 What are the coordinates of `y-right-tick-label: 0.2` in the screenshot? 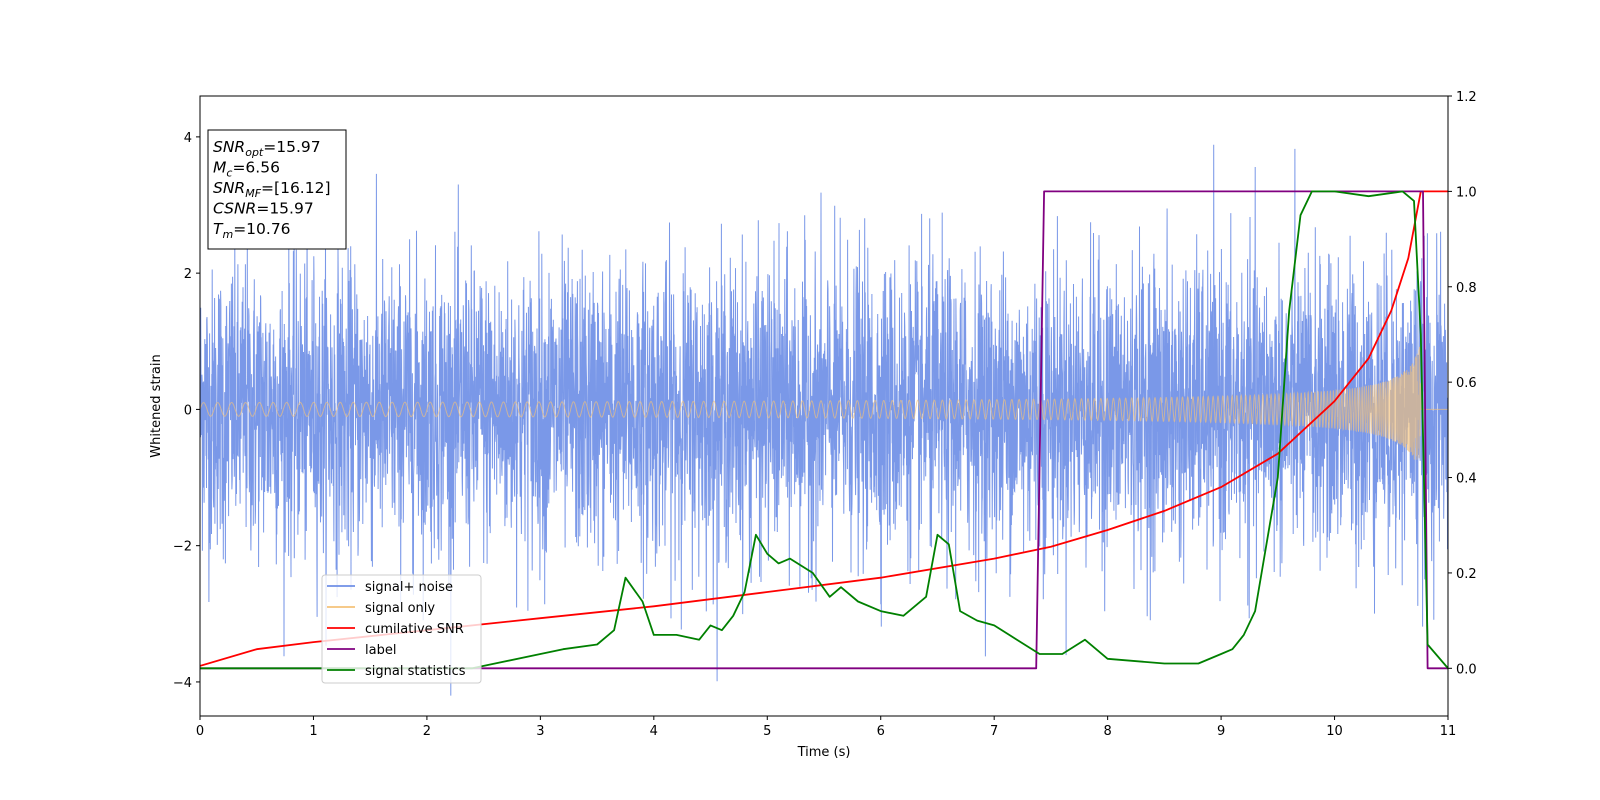 It's located at (1466, 574).